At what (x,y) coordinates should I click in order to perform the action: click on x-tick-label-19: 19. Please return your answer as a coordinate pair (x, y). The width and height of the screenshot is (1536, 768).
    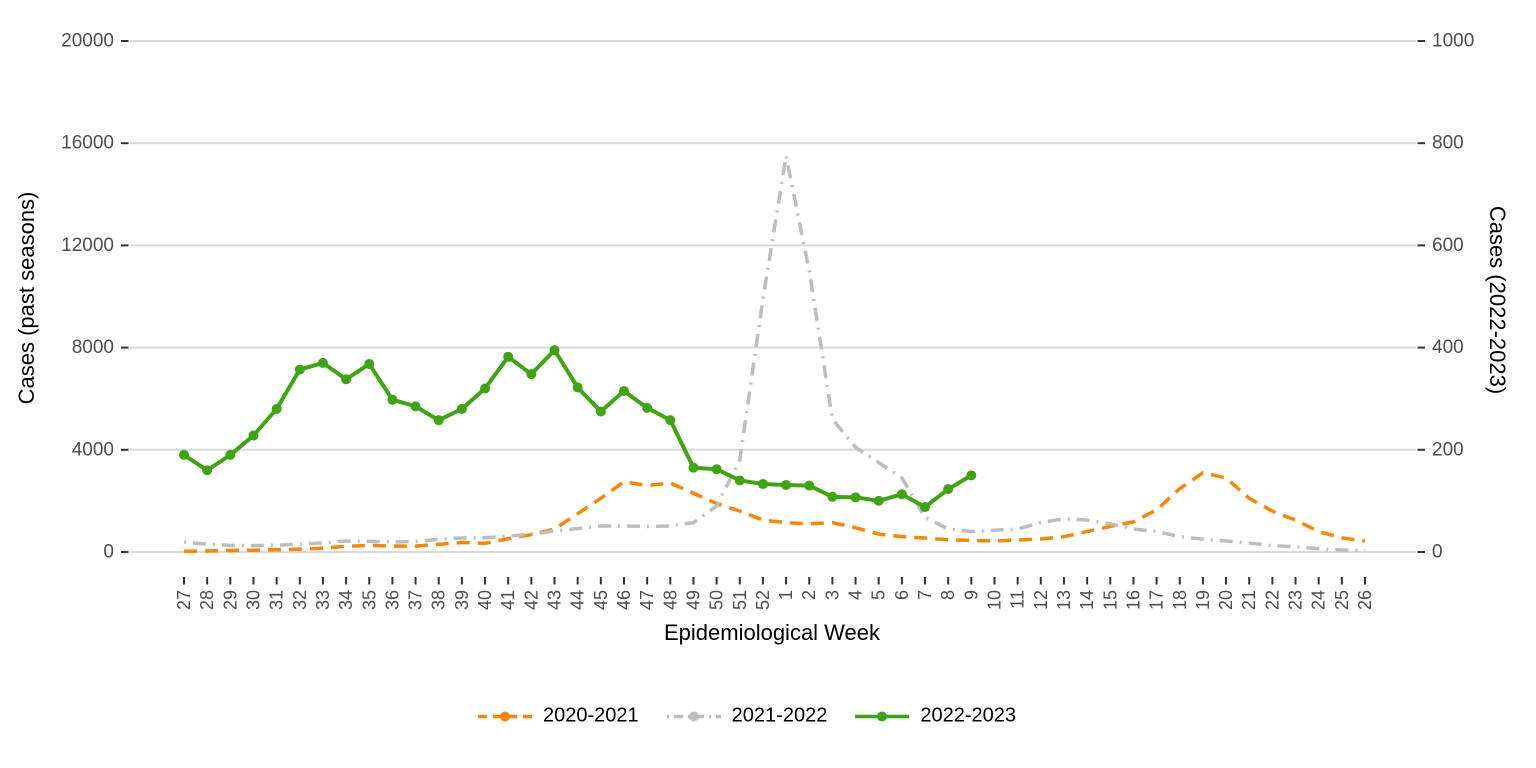
    Looking at the image, I should click on (1203, 600).